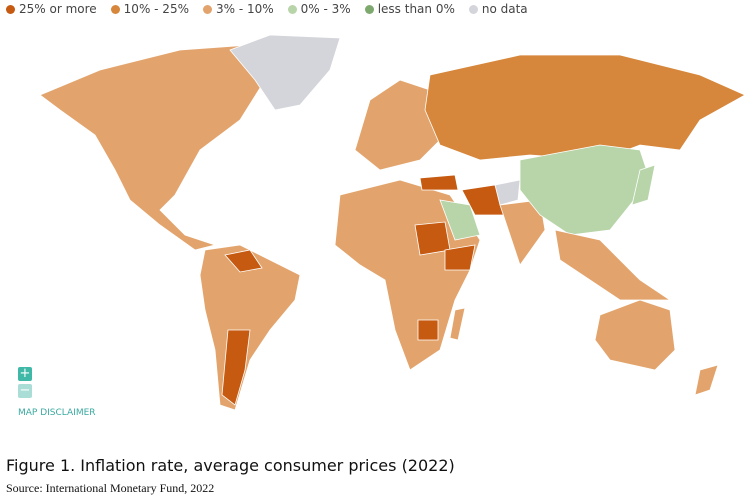  Describe the element at coordinates (460, 220) in the screenshot. I see `saudi-arabia` at that location.